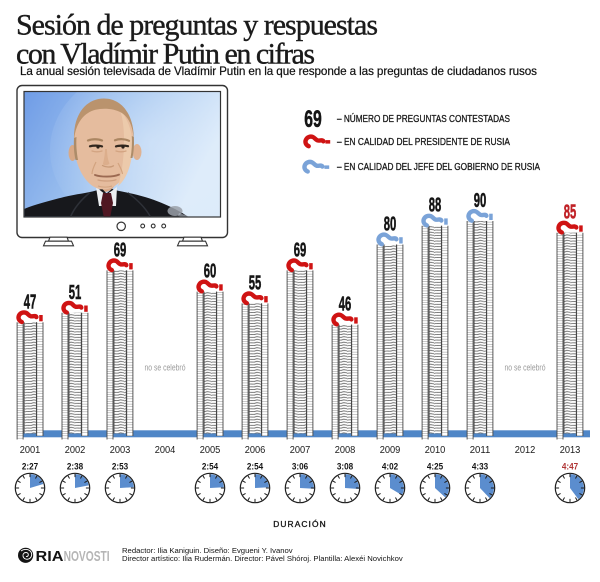 The image size is (600, 582). Describe the element at coordinates (525, 450) in the screenshot. I see `svg-text: 2012` at that location.